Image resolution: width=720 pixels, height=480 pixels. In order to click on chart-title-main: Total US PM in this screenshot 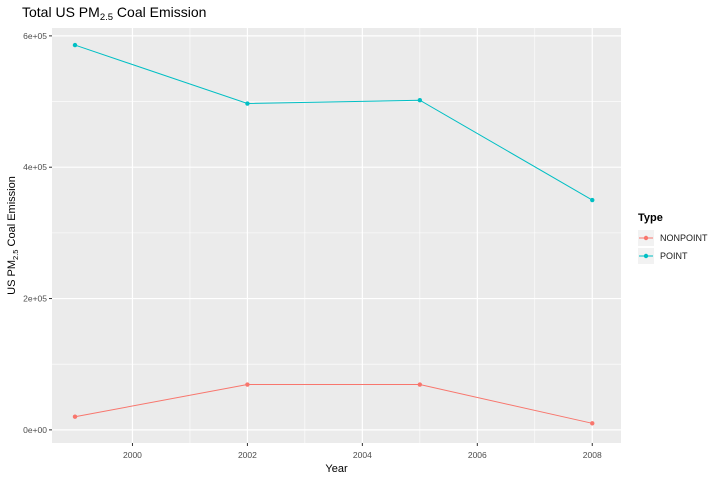, I will do `click(61, 12)`.